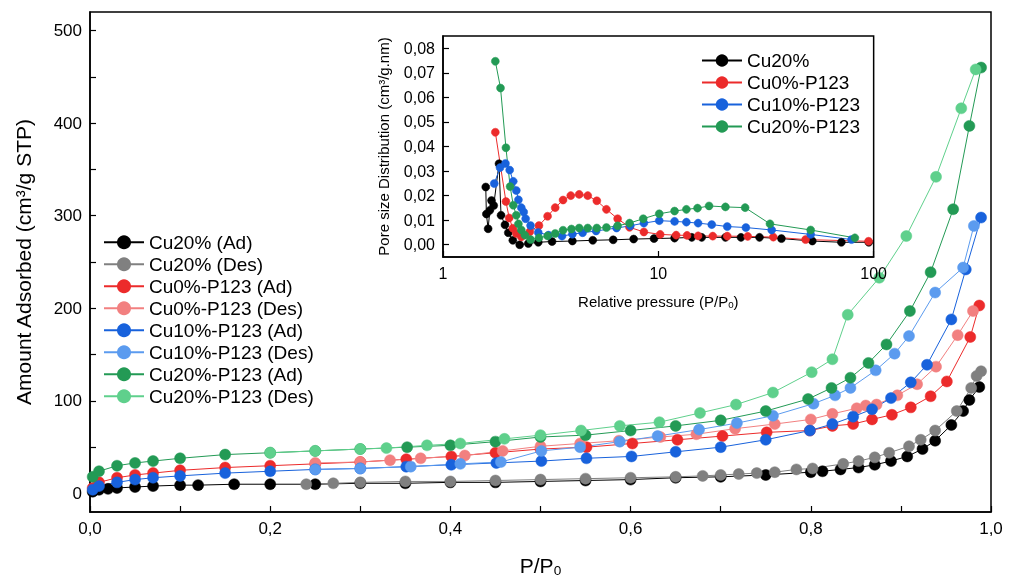 The height and width of the screenshot is (584, 1010). Describe the element at coordinates (419, 196) in the screenshot. I see `y-tick-label: 0,02` at that location.